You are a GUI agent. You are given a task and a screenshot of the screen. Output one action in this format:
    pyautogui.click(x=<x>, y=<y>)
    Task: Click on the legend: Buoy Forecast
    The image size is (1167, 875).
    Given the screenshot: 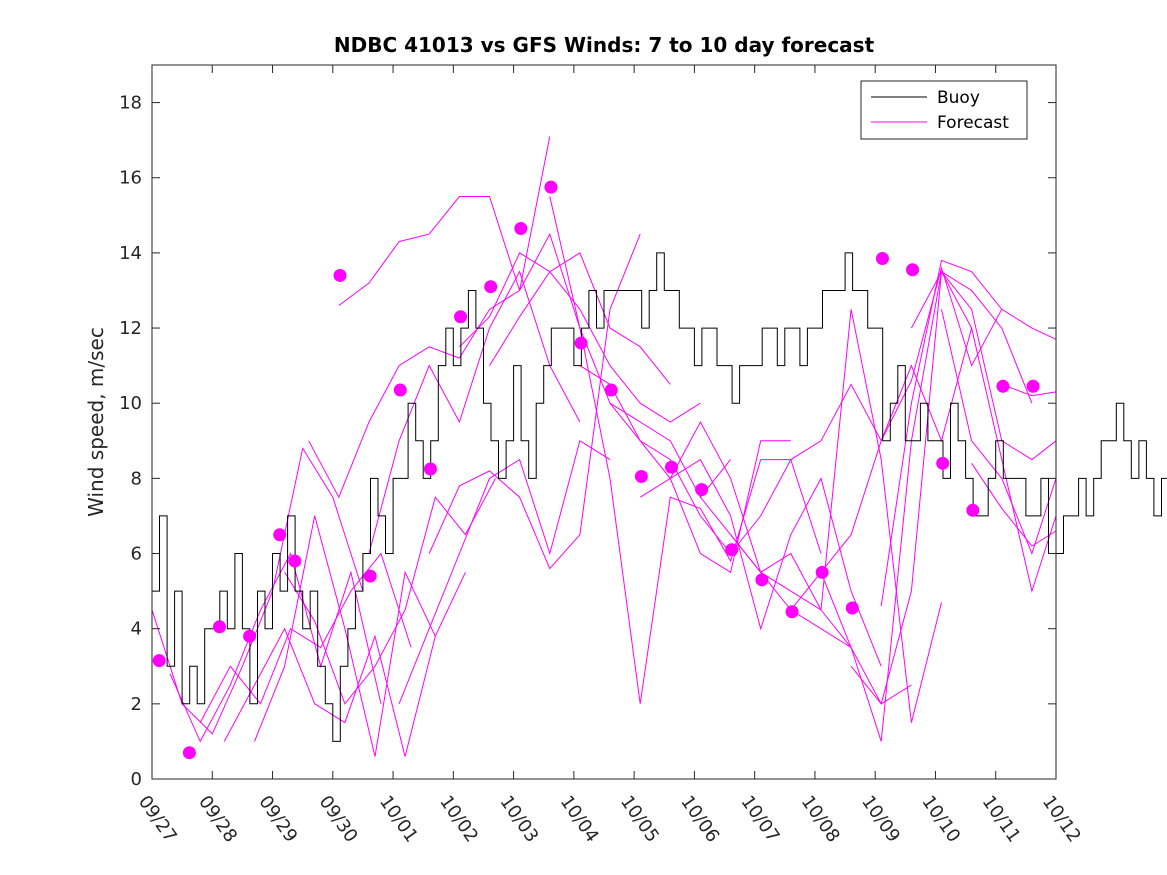 What is the action you would take?
    pyautogui.click(x=944, y=110)
    